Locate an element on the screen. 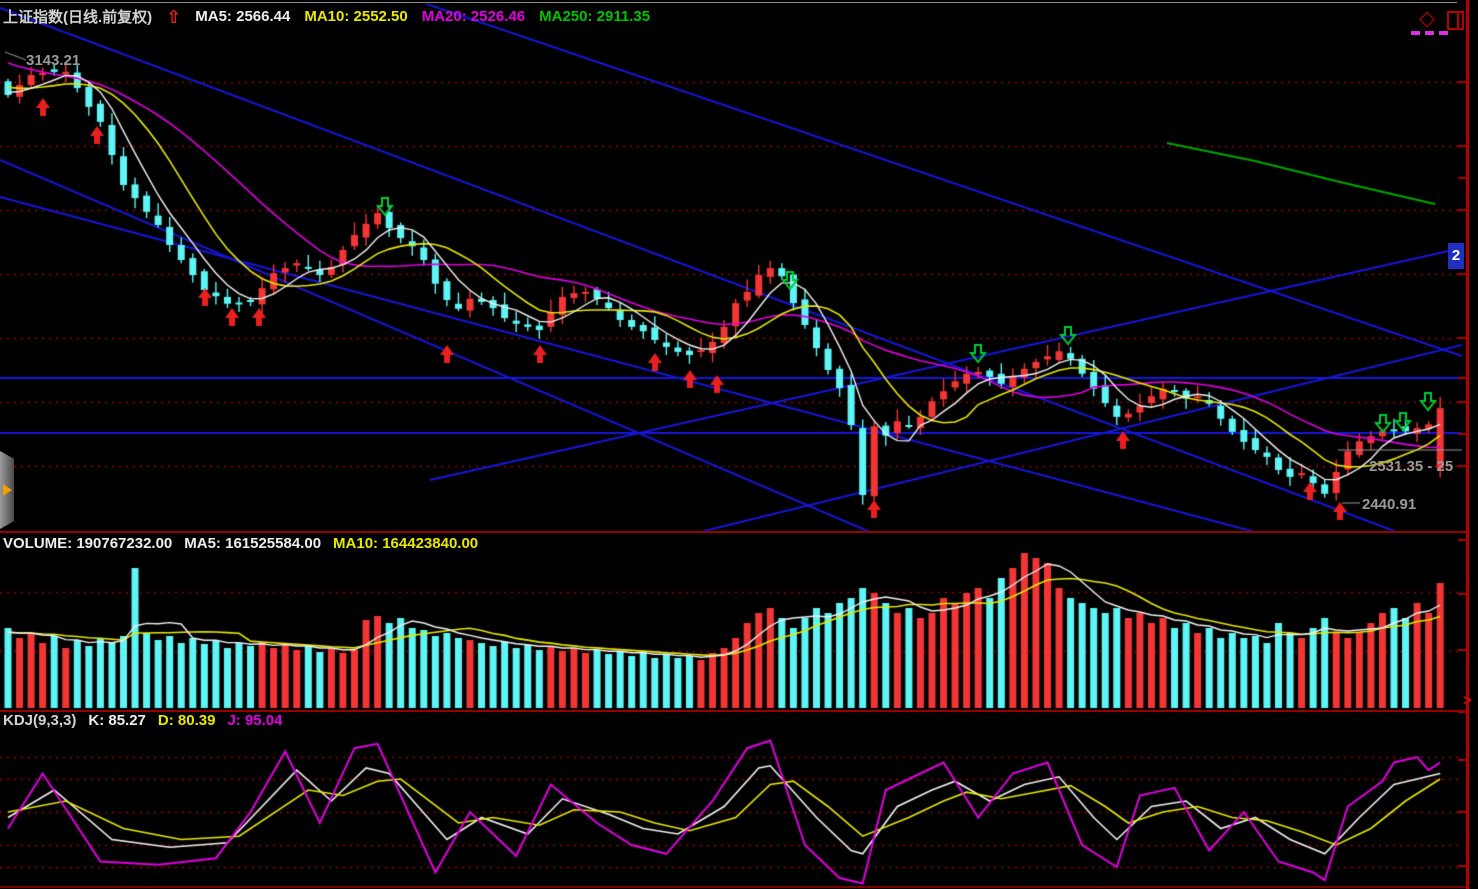 This screenshot has width=1478, height=889. kdj-j-value: J: 95.04 is located at coordinates (255, 720).